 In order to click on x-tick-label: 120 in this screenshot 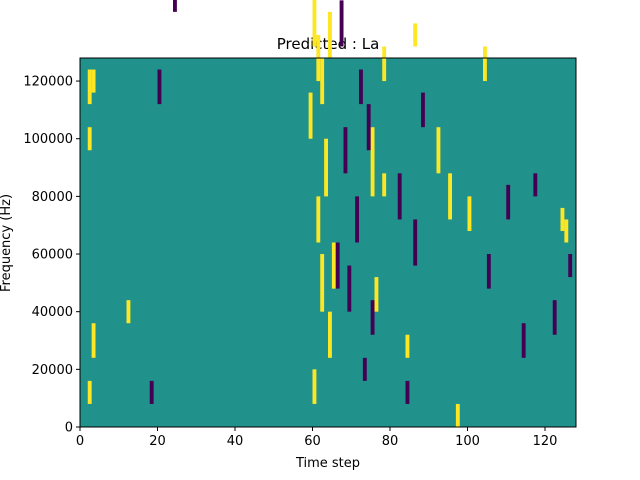, I will do `click(545, 441)`.